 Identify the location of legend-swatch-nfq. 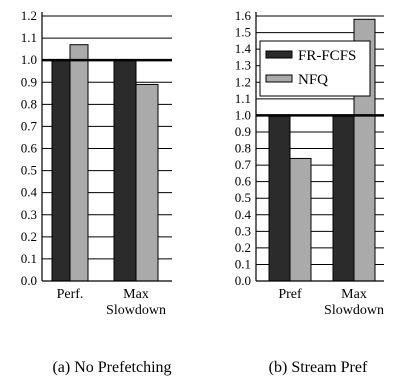
(279, 78).